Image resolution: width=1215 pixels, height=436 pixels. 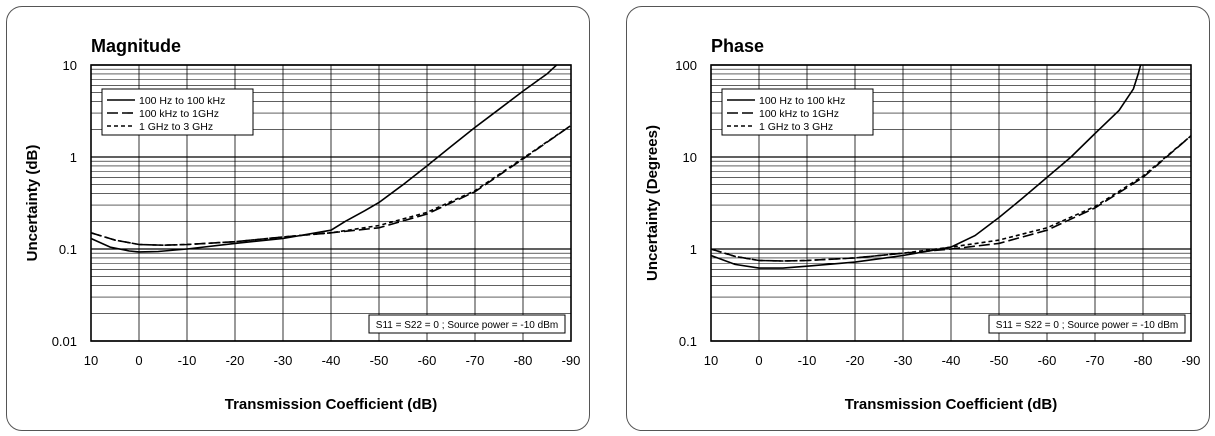 I want to click on chart-title: Magnitude, so click(x=136, y=46).